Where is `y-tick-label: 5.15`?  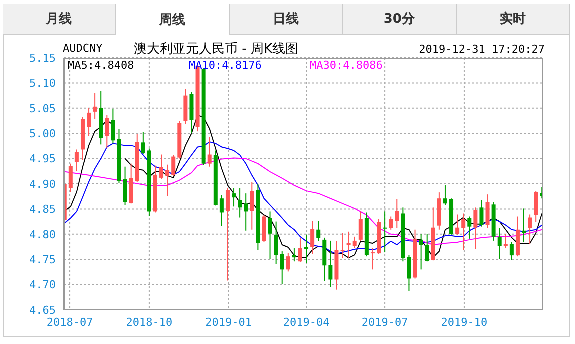 y-tick-label: 5.15 is located at coordinates (43, 58).